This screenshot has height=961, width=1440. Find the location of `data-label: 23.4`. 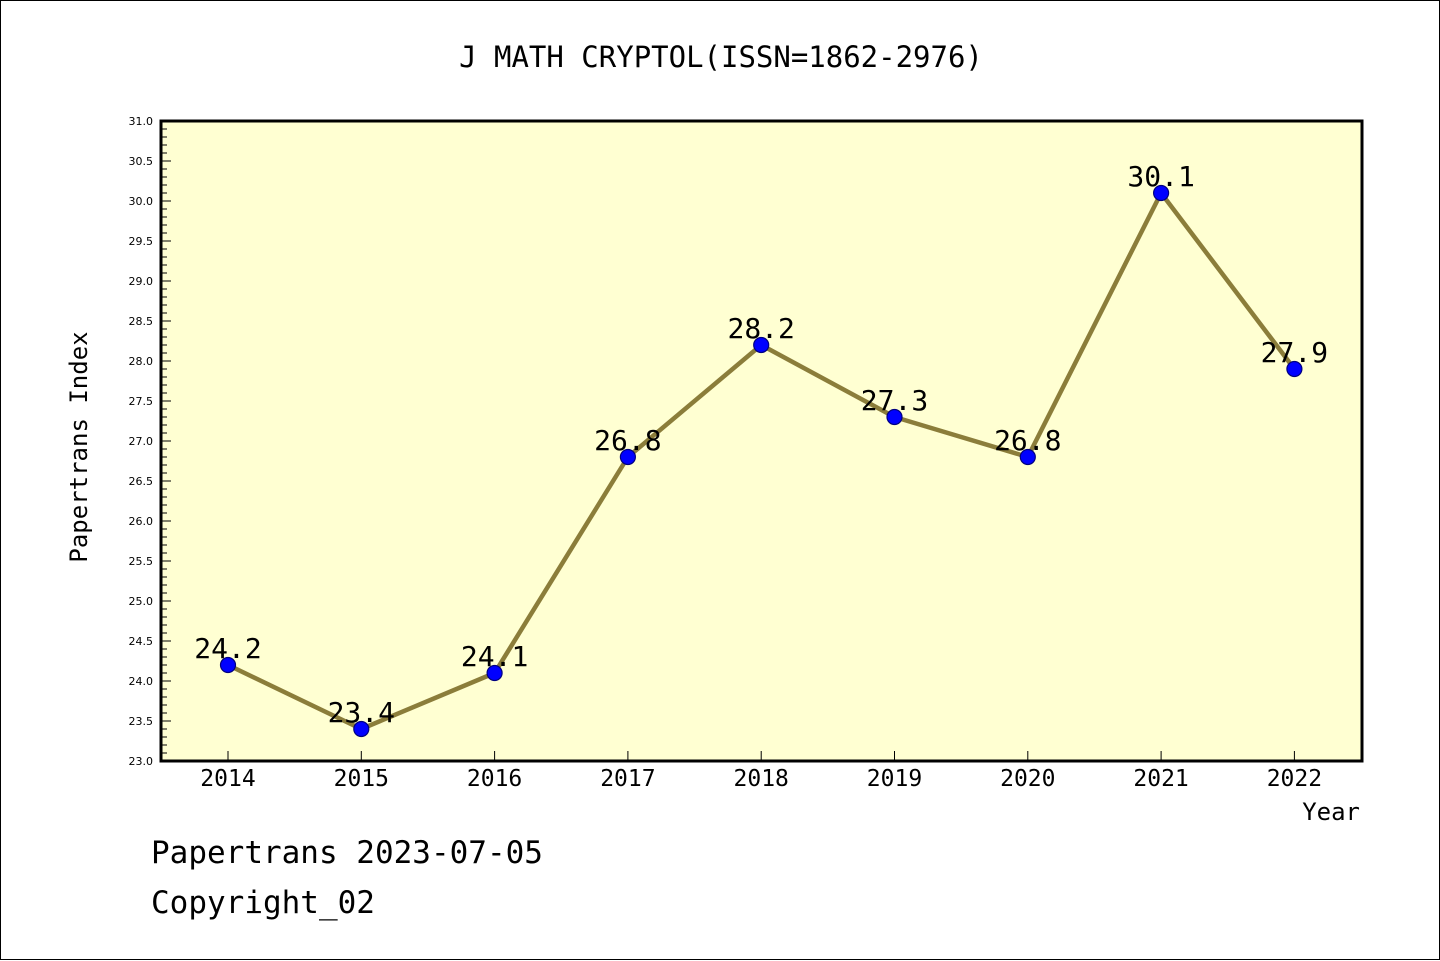

data-label: 23.4 is located at coordinates (361, 712).